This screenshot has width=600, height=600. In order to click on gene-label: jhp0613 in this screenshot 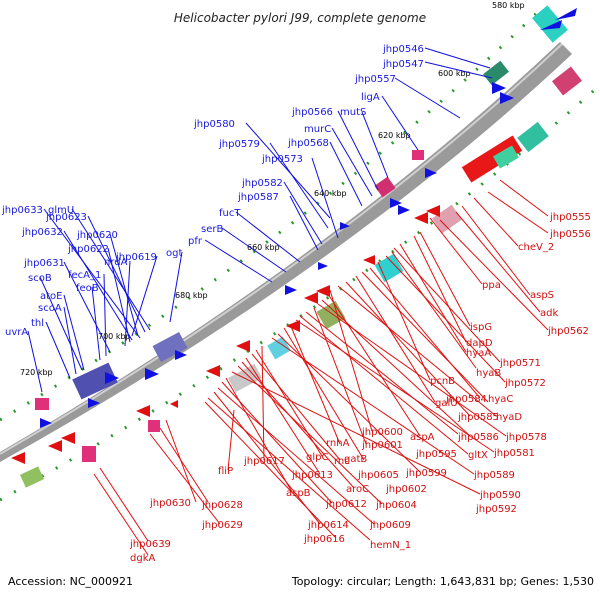, I will do `click(312, 475)`.